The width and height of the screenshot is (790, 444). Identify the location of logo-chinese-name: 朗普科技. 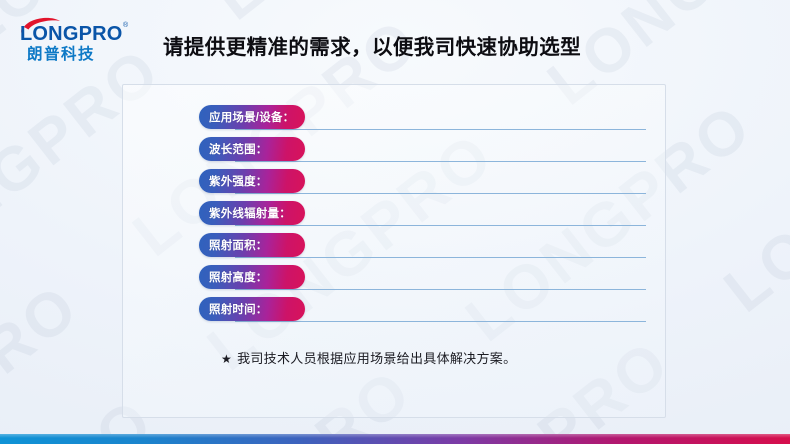
(61, 53).